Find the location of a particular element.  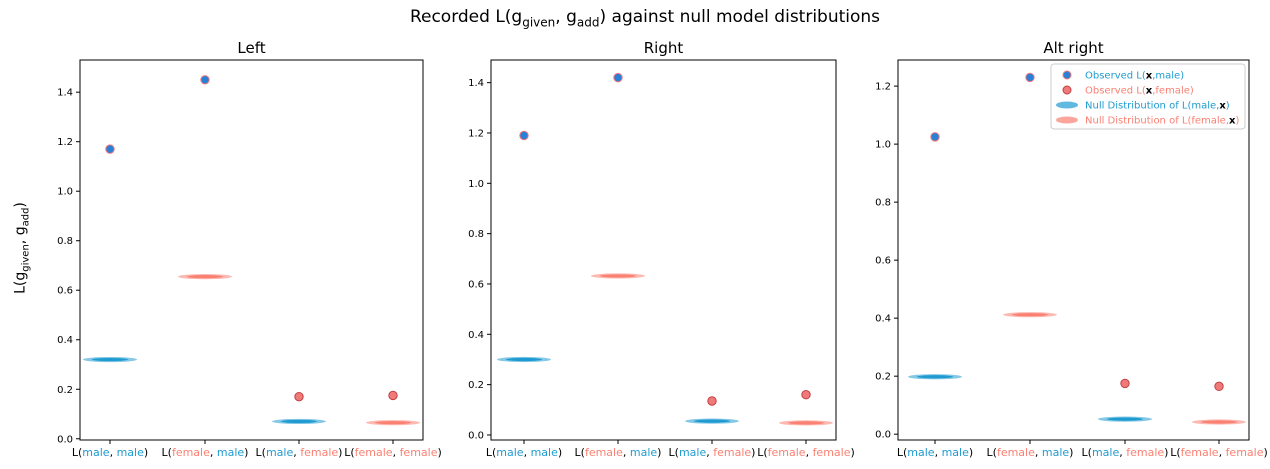

legend-marker-observed-female is located at coordinates (1067, 90).